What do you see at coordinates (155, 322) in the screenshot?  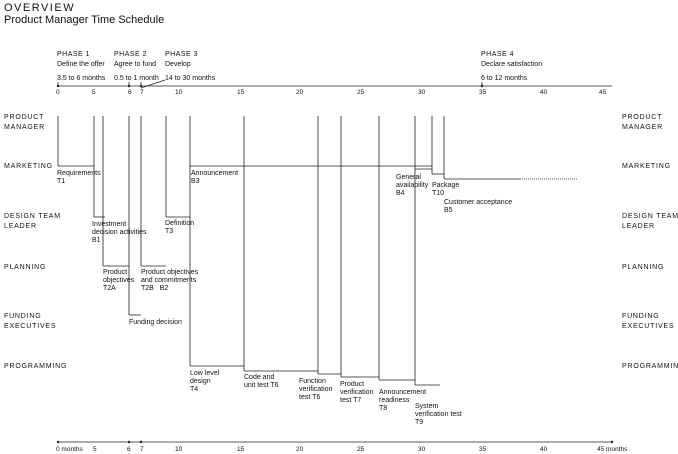 I see `task-funding-decision: Funding decision` at bounding box center [155, 322].